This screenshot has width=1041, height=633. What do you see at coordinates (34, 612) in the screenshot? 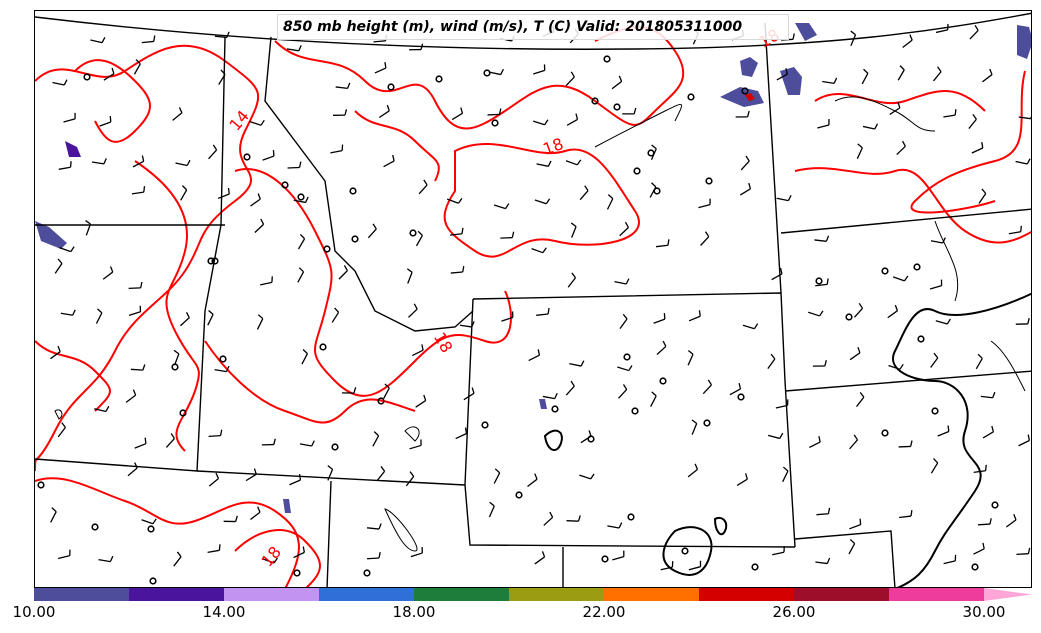
I see `colorbar-tick-label: 10.00` at bounding box center [34, 612].